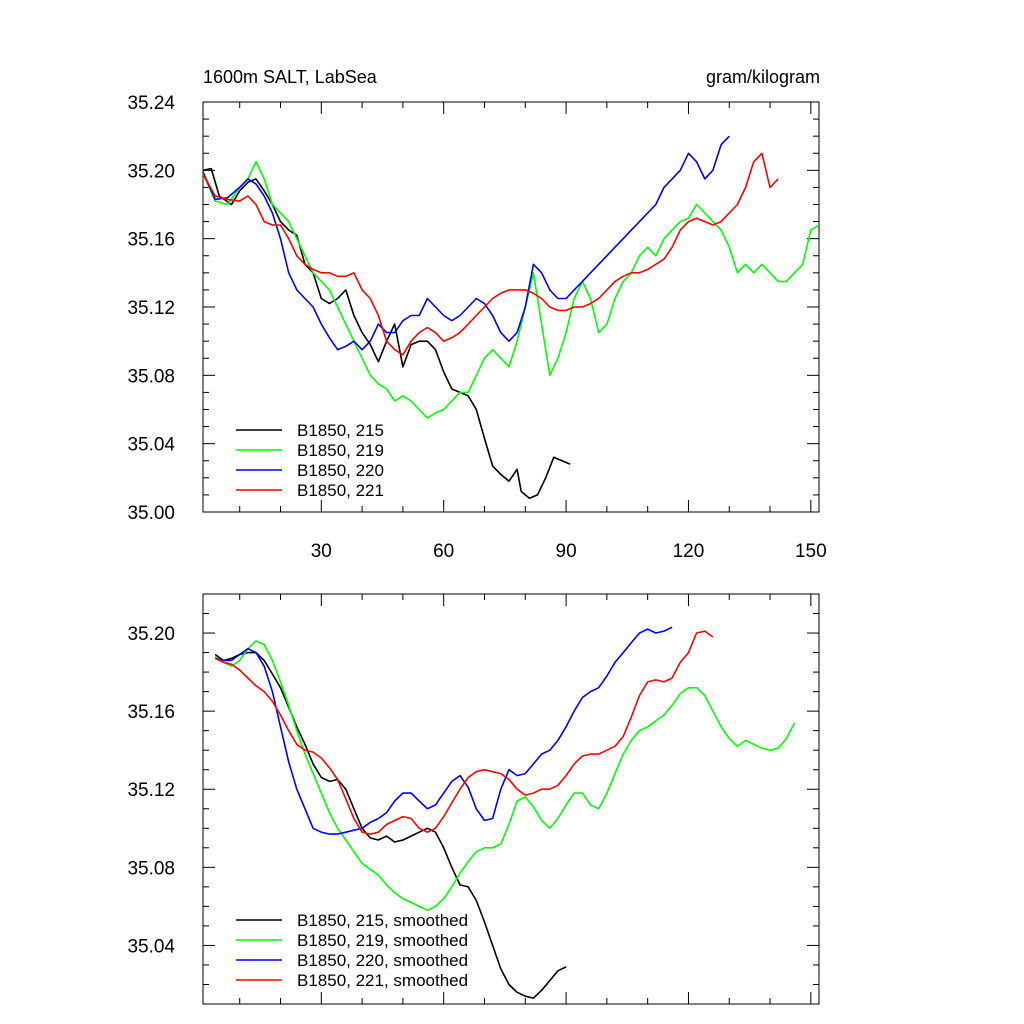  Describe the element at coordinates (443, 551) in the screenshot. I see `x-tick-label: 60` at that location.